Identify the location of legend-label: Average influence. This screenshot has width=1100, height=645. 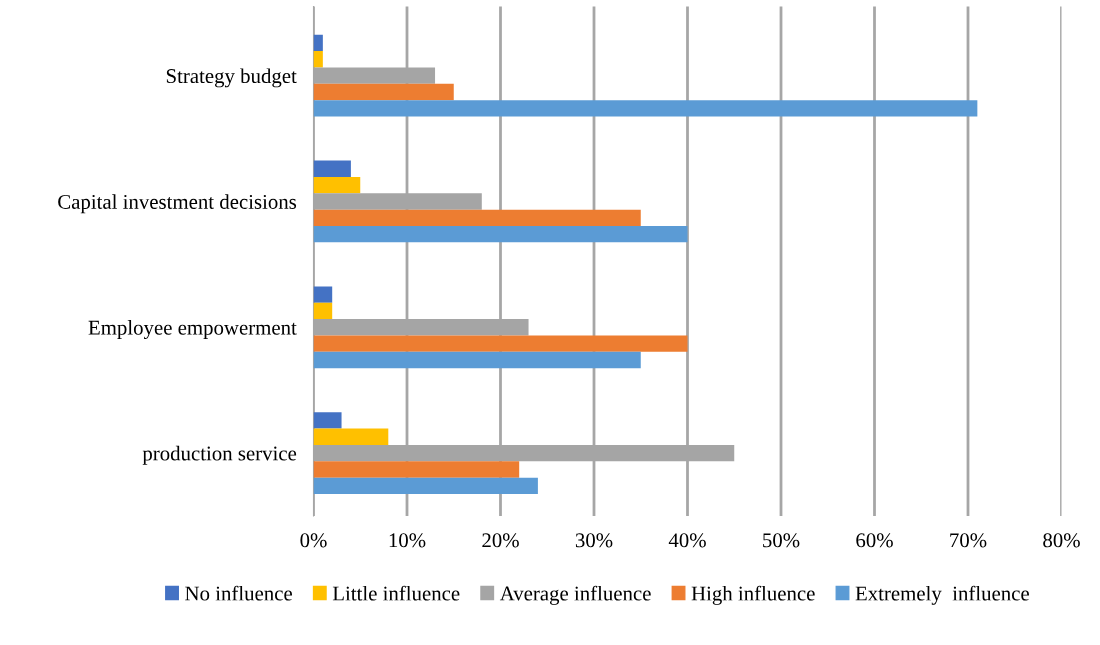
(575, 595).